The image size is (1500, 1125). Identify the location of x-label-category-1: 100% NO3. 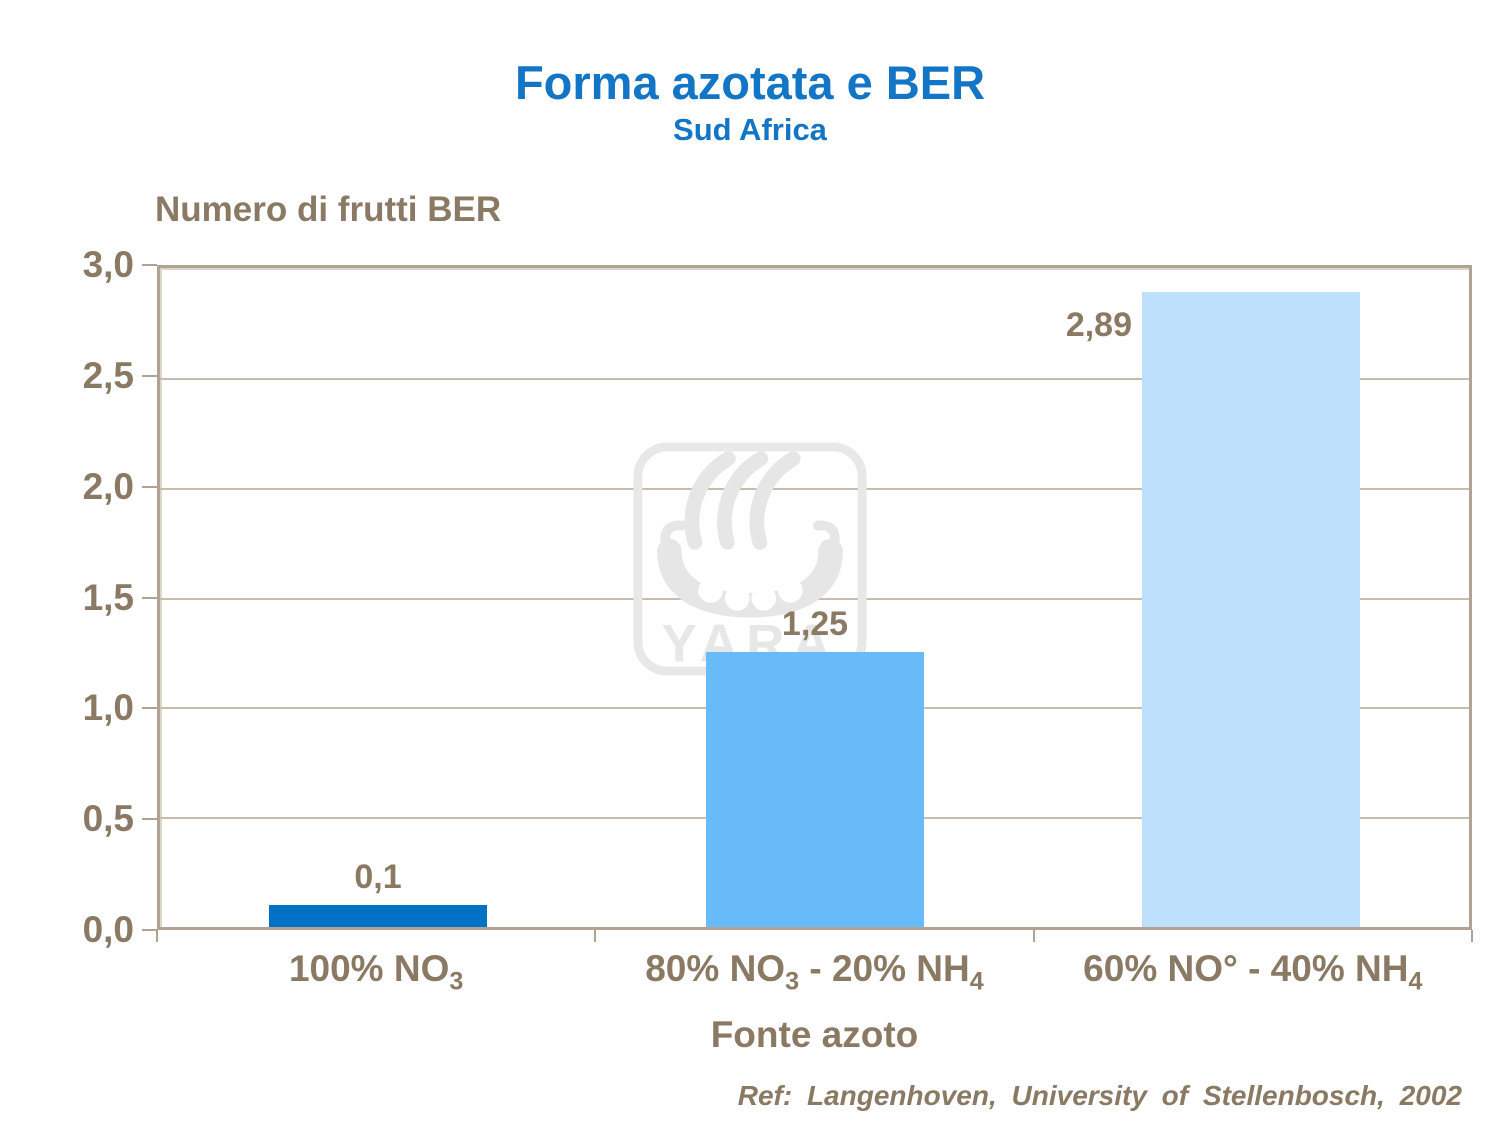
(376, 972).